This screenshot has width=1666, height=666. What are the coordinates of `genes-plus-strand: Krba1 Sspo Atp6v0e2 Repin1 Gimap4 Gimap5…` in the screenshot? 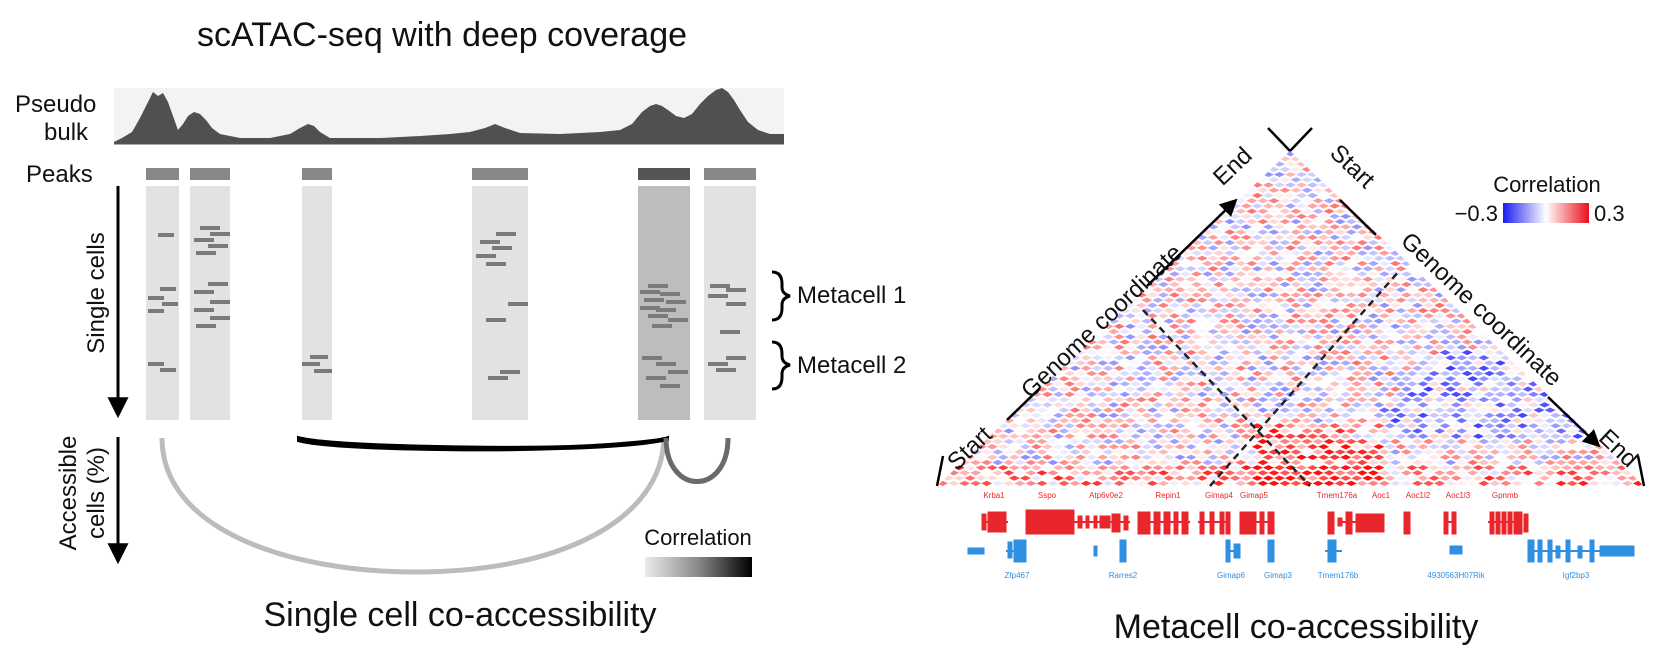 It's located at (1250, 495).